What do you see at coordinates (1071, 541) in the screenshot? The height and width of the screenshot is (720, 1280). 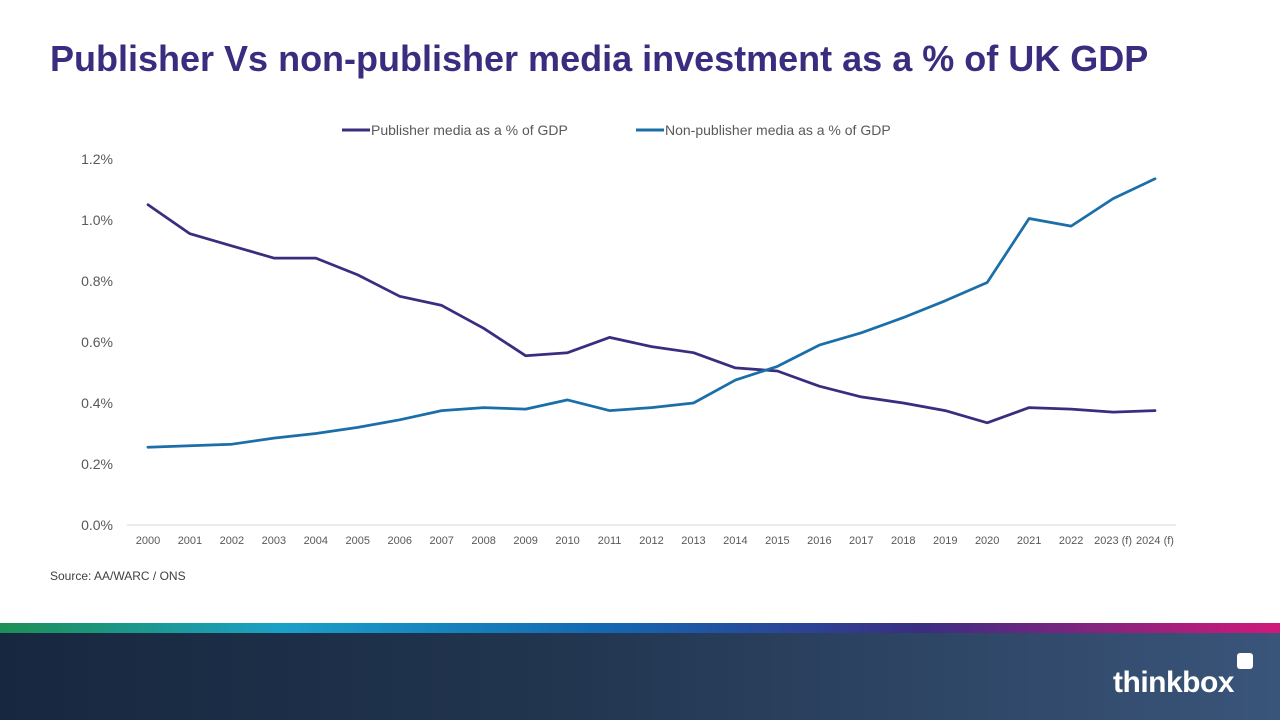 I see `x-tick-label: 2022` at bounding box center [1071, 541].